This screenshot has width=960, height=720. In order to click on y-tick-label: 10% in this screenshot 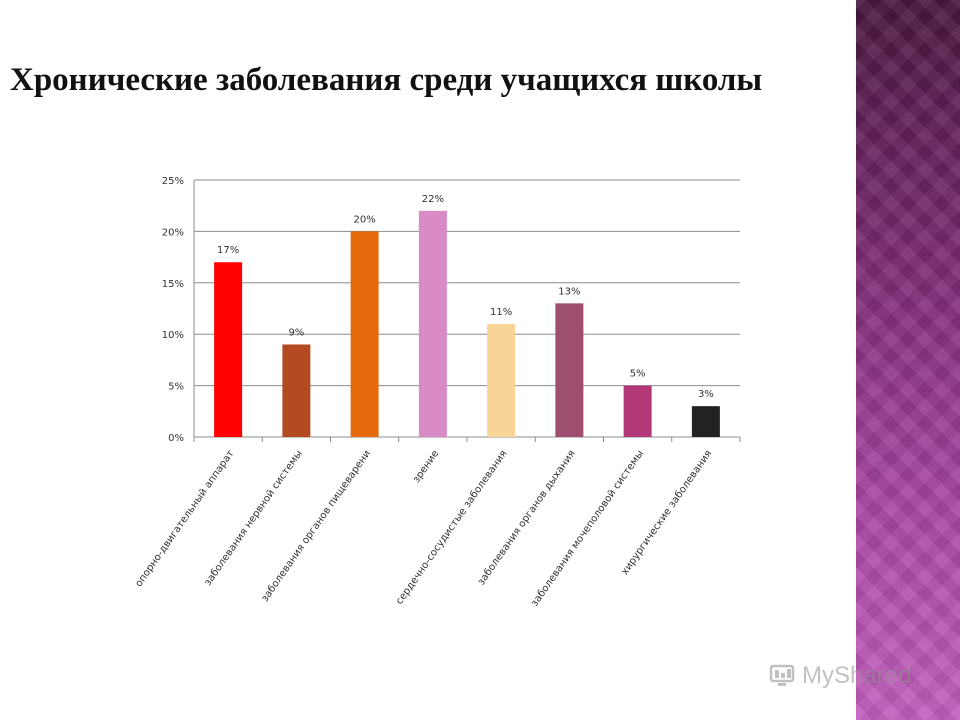, I will do `click(173, 335)`.